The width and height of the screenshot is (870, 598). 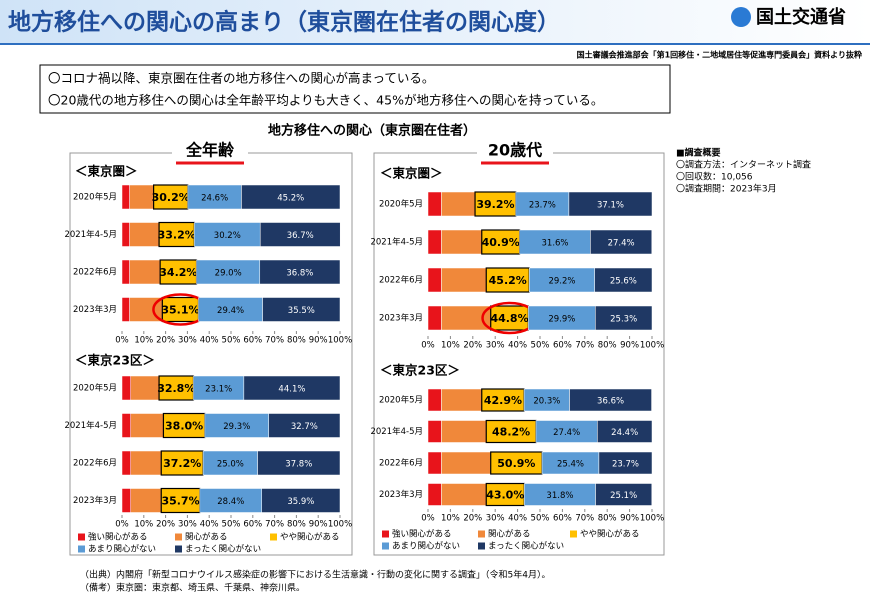 What do you see at coordinates (741, 17) in the screenshot?
I see `logo-mark` at bounding box center [741, 17].